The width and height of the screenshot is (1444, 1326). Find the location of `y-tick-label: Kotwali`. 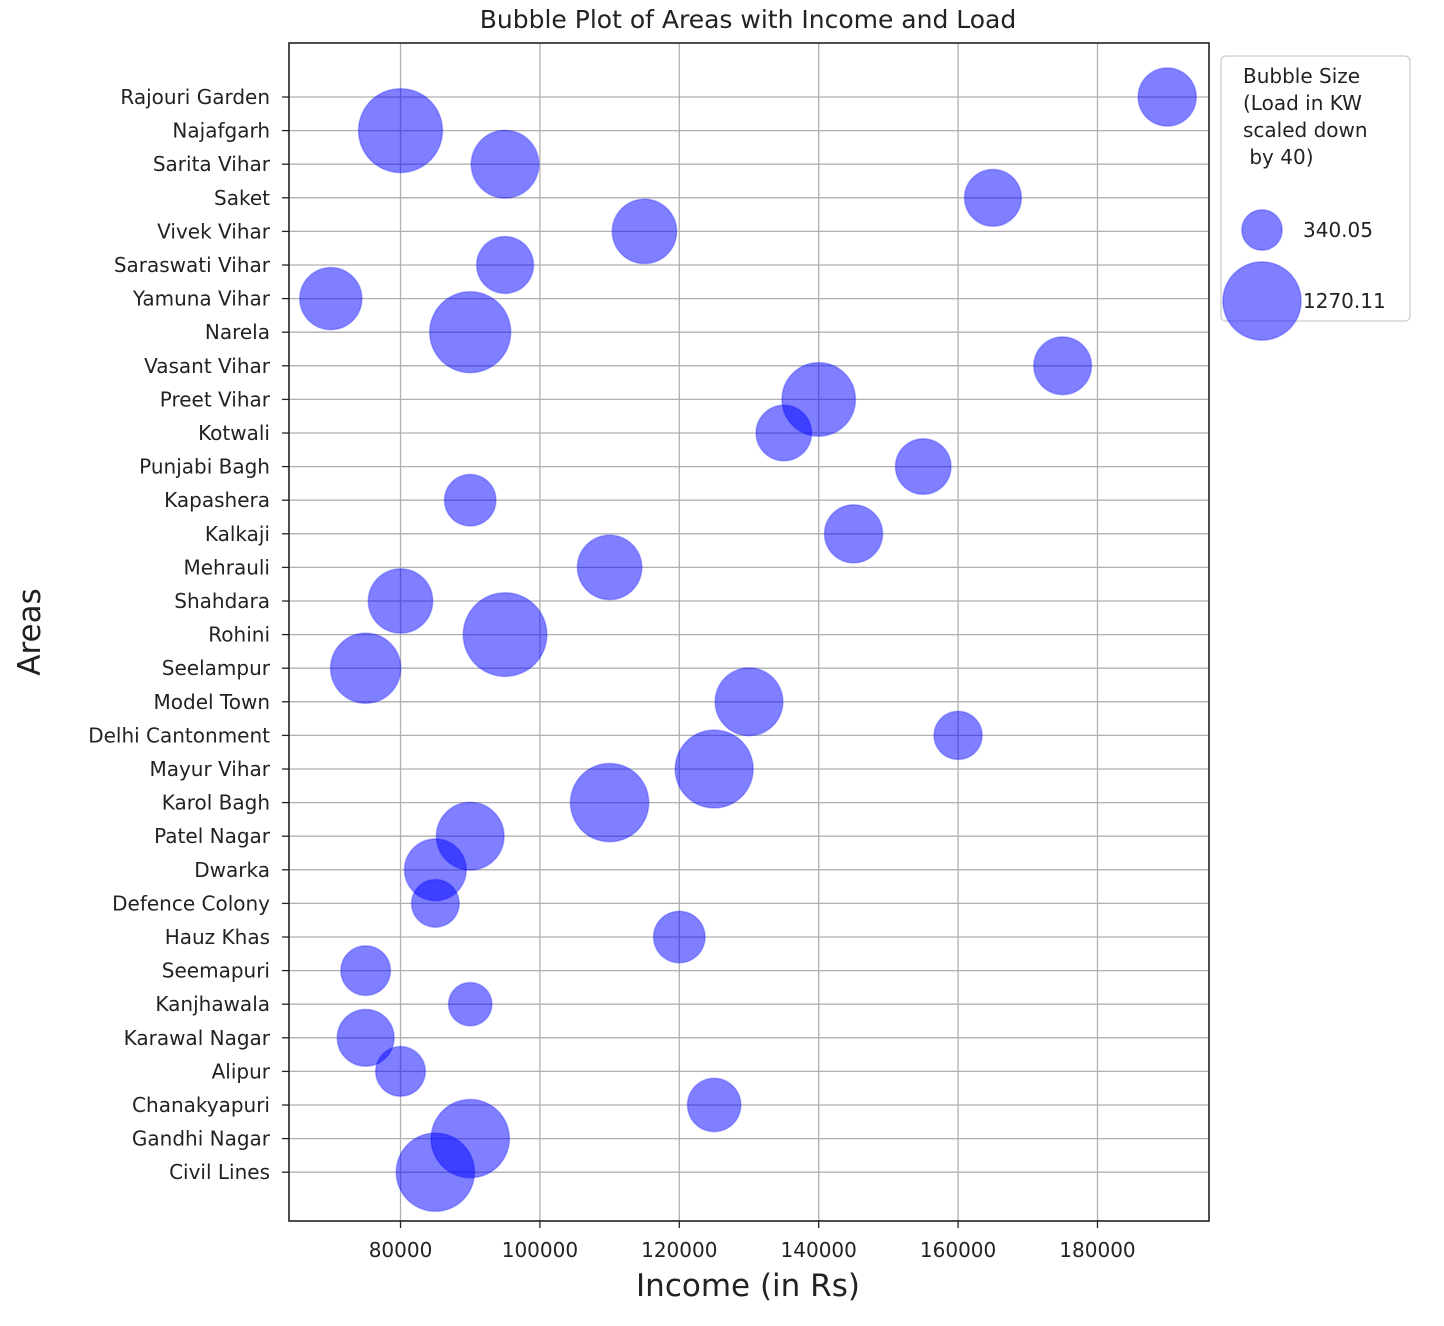

y-tick-label: Kotwali is located at coordinates (234, 433).